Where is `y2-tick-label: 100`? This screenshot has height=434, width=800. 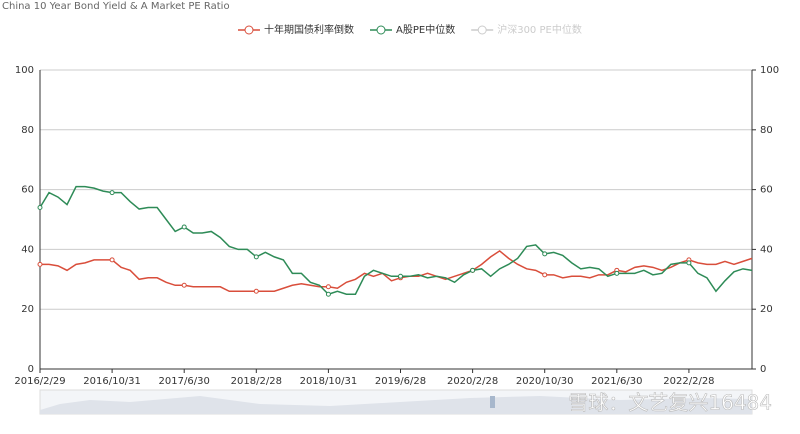
y2-tick-label: 100 is located at coordinates (769, 70).